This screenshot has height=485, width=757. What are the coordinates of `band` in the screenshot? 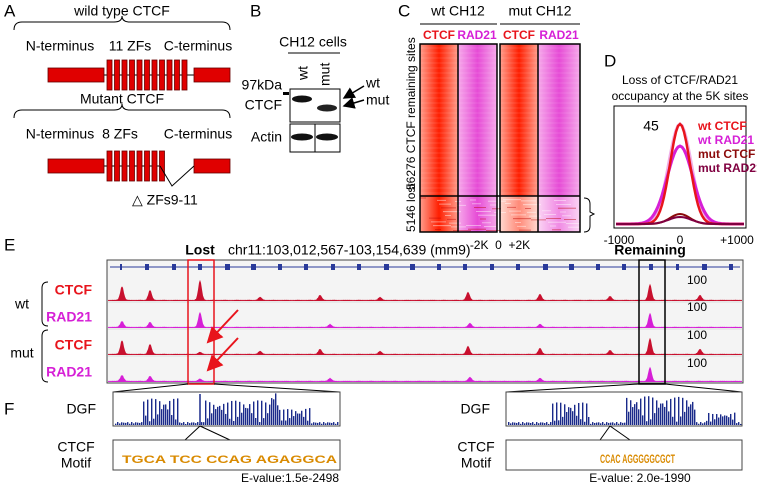 It's located at (327, 137).